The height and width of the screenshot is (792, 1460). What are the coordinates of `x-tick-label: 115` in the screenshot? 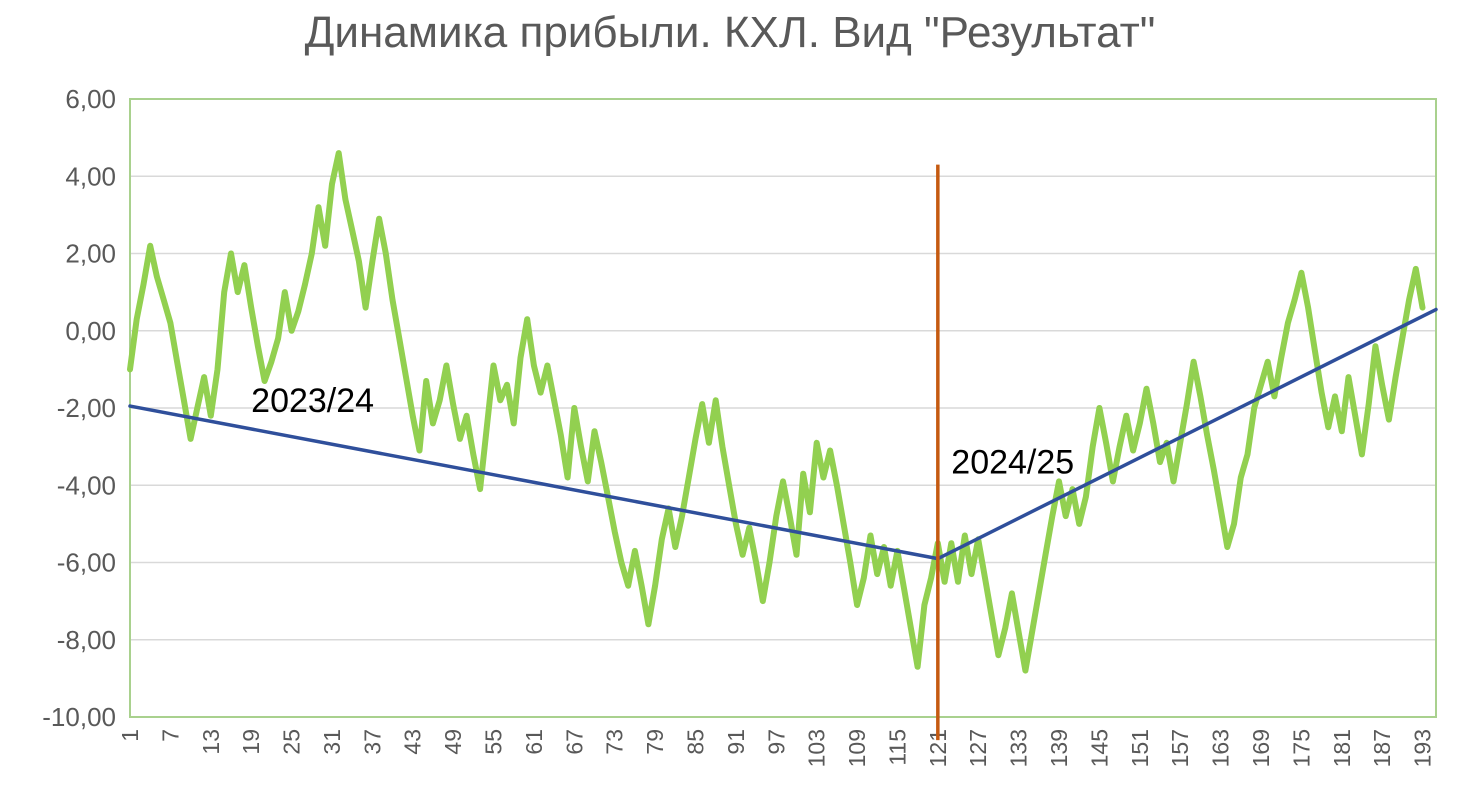 It's located at (897, 747).